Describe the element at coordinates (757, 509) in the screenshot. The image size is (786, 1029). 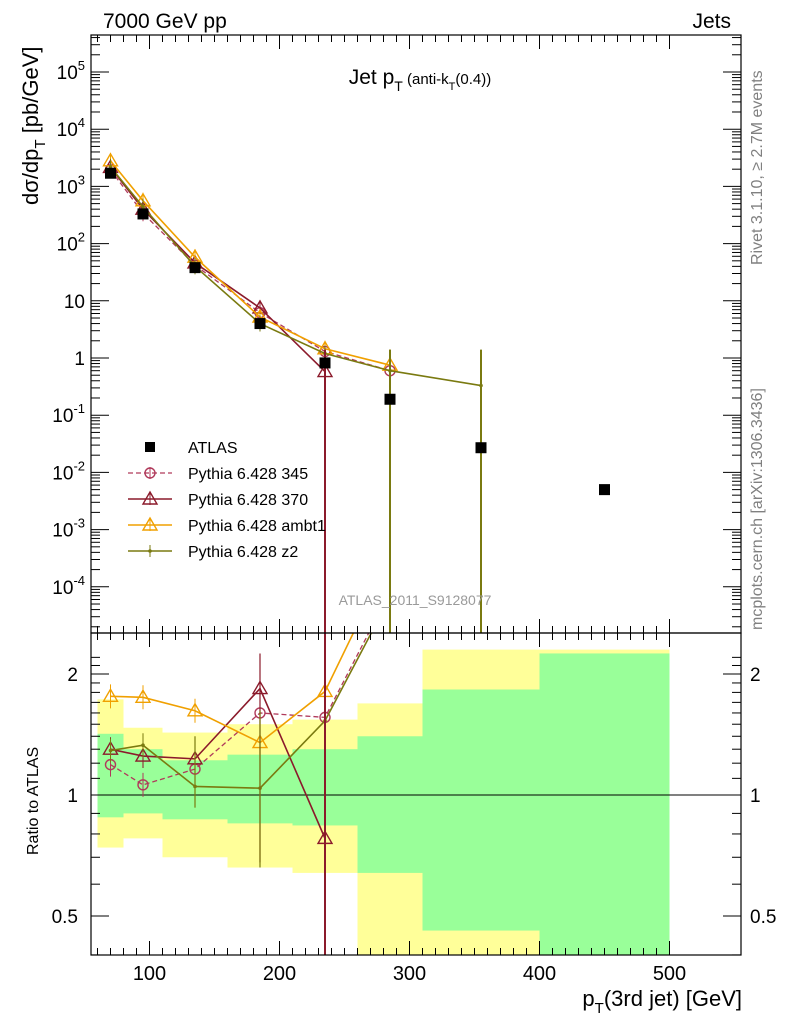
I see `mcplots-label: mcplots.cern.ch [arXiv:1306.3436]` at that location.